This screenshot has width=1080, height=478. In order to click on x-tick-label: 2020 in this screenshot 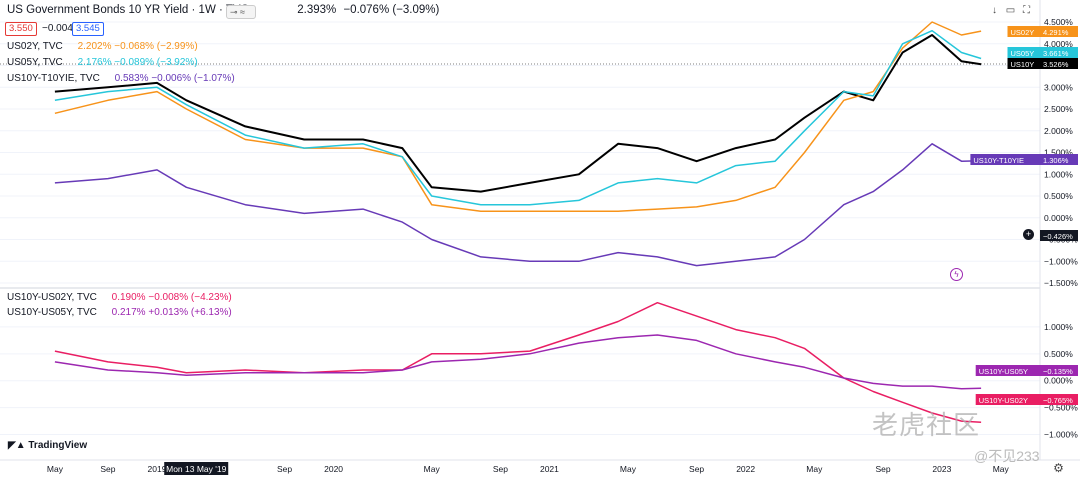, I will do `click(333, 469)`.